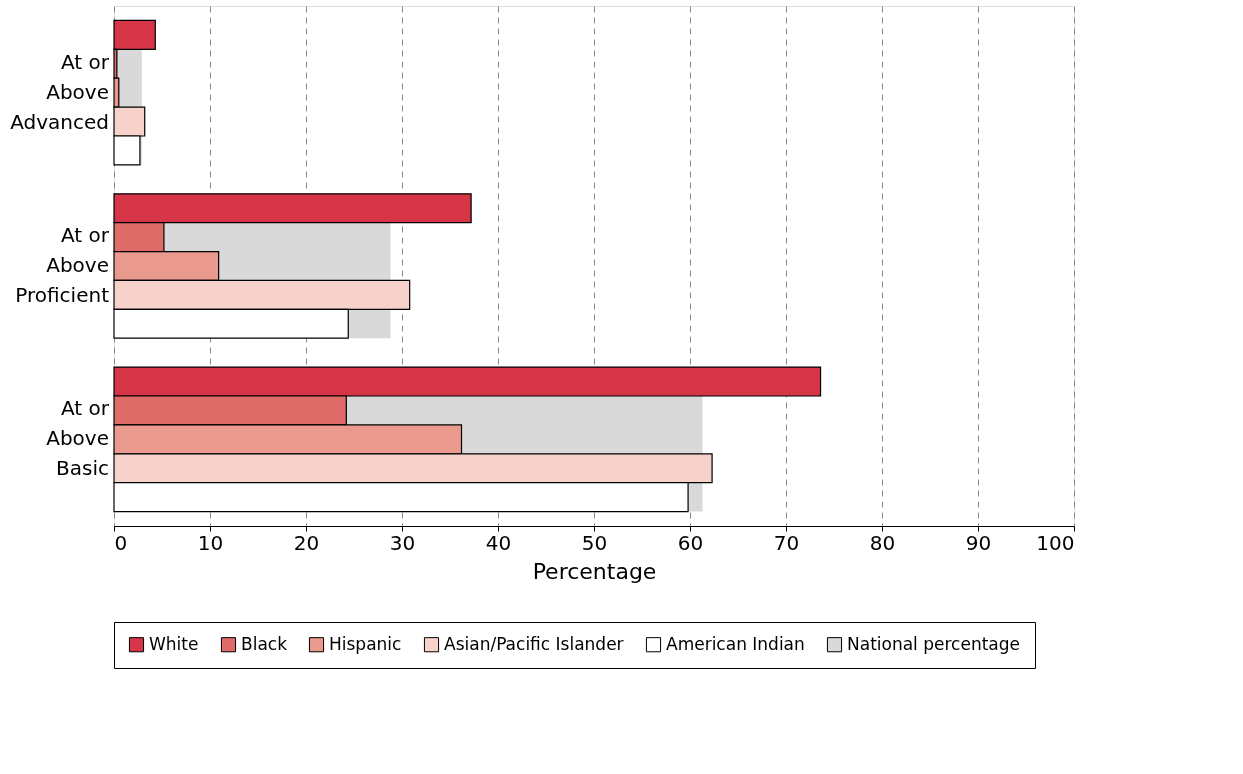 The image size is (1243, 774). I want to click on x-tick-label: 60, so click(690, 542).